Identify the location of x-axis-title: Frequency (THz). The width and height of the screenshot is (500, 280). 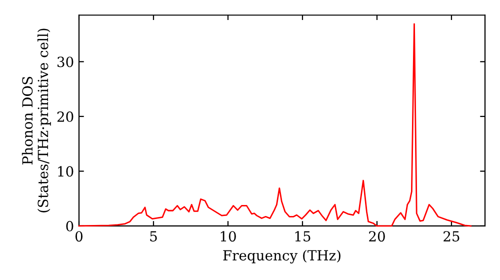
(281, 257).